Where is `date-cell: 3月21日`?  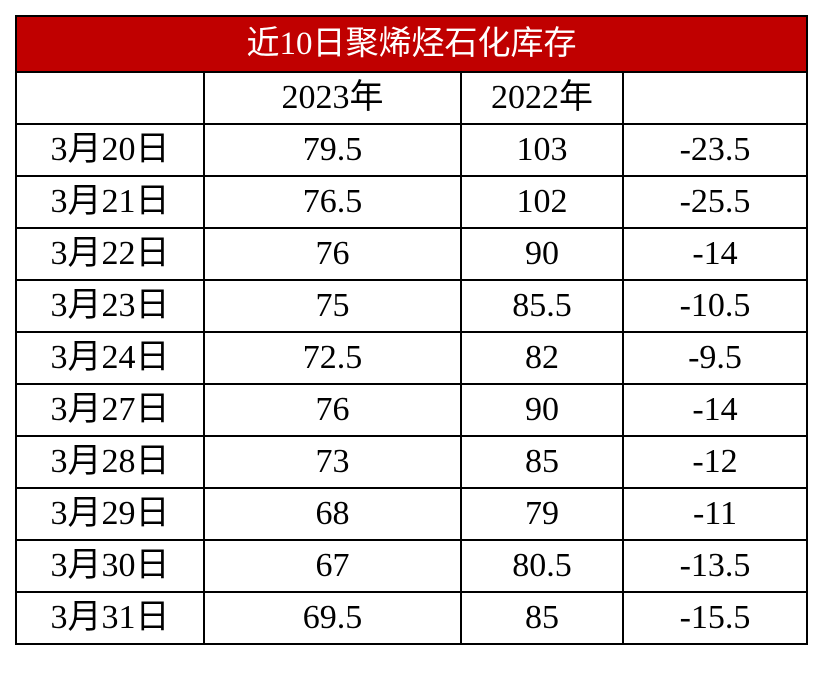
date-cell: 3月21日 is located at coordinates (110, 202).